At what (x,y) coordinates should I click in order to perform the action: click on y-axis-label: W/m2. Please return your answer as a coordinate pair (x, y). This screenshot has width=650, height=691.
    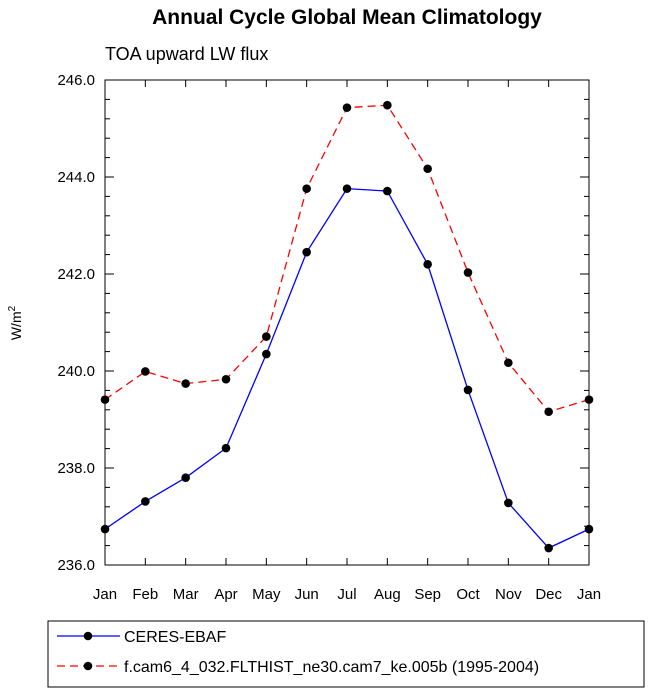
    Looking at the image, I should click on (15, 322).